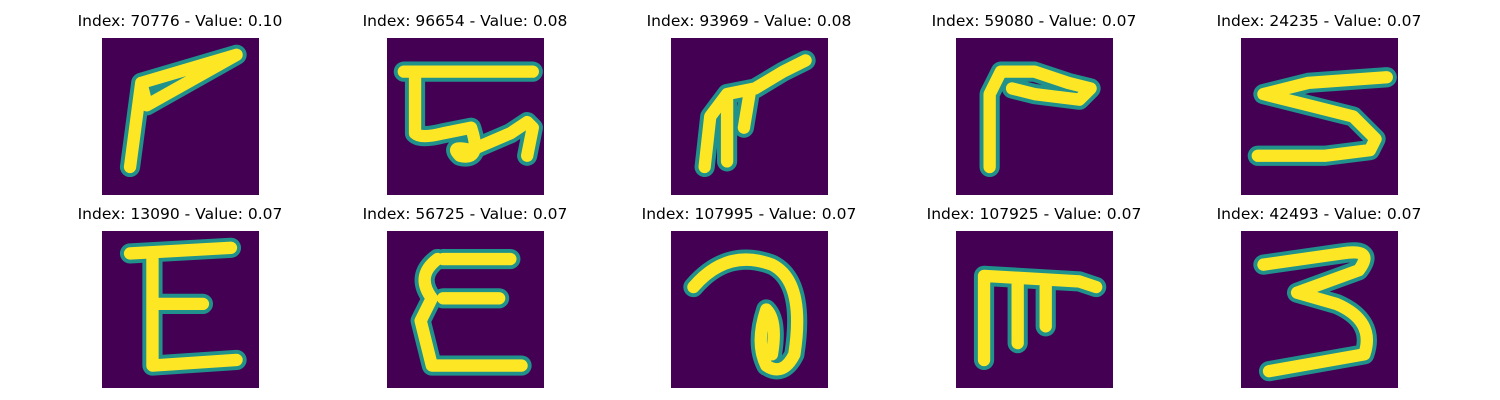  What do you see at coordinates (180, 214) in the screenshot?
I see `panel-title: Index: 13090 - Value: 0.07` at bounding box center [180, 214].